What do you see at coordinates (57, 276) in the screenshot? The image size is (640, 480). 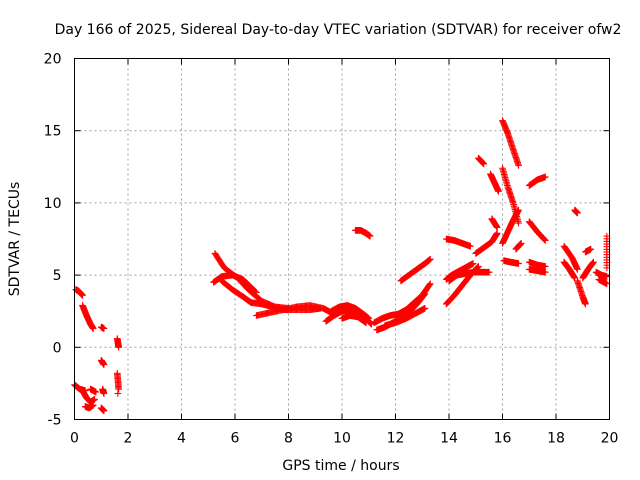 I see `y-tick-label: 5` at bounding box center [57, 276].